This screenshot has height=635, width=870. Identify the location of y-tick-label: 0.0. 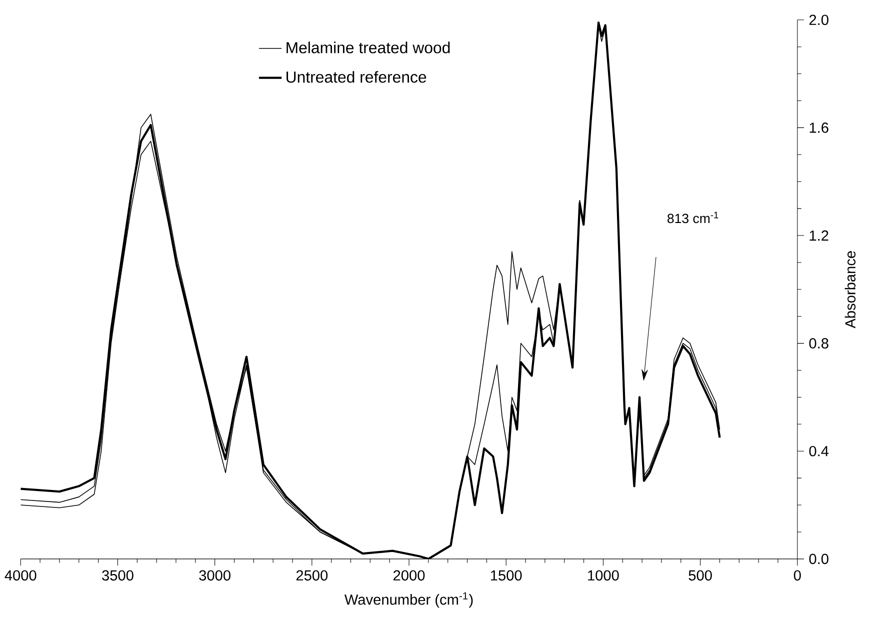
(818, 559).